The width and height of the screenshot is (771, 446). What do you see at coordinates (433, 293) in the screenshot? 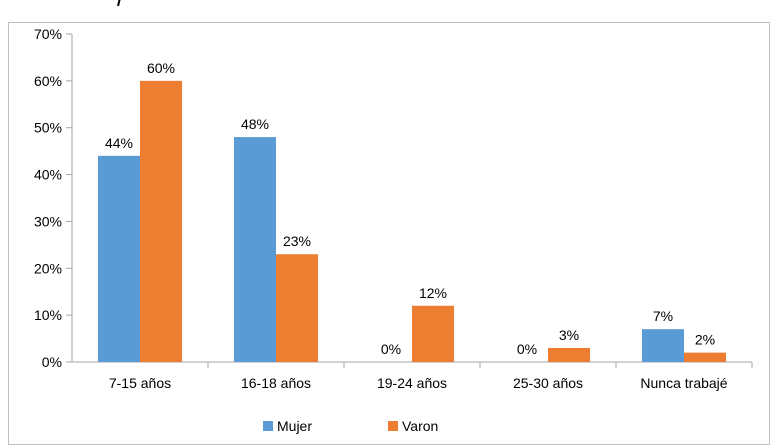
I see `data-label: 12%` at bounding box center [433, 293].